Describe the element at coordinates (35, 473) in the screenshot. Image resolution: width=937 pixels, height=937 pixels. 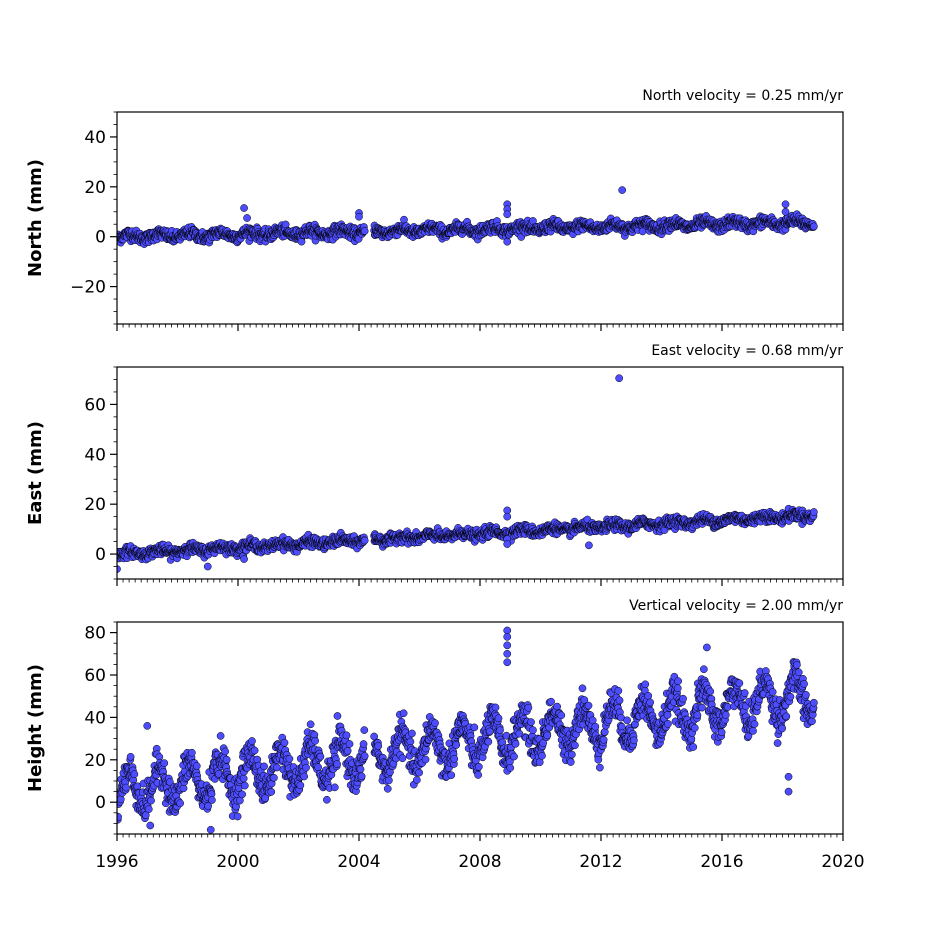
I see `y-axis-label: East (mm)` at that location.